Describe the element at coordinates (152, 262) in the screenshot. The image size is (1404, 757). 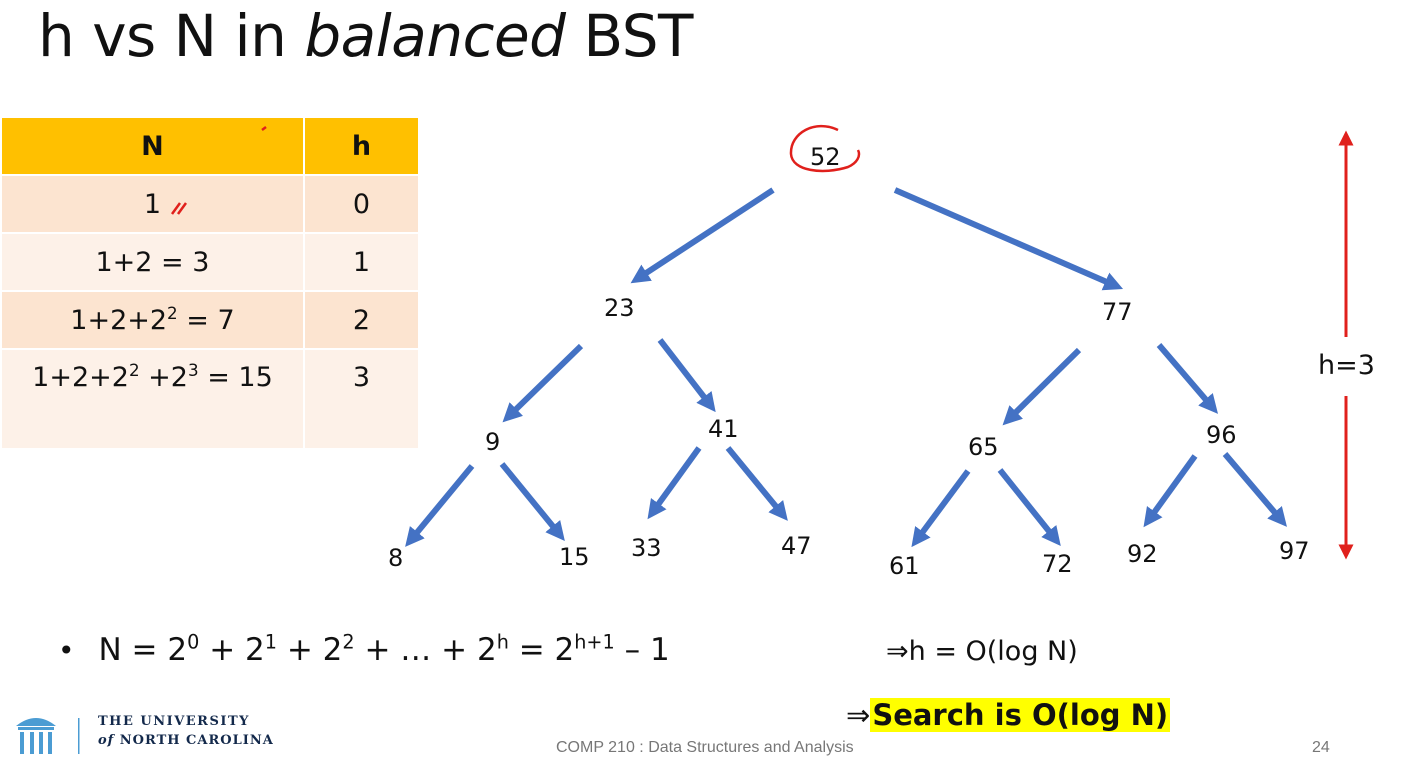
I see `cell-n: 1+2 = 3` at that location.